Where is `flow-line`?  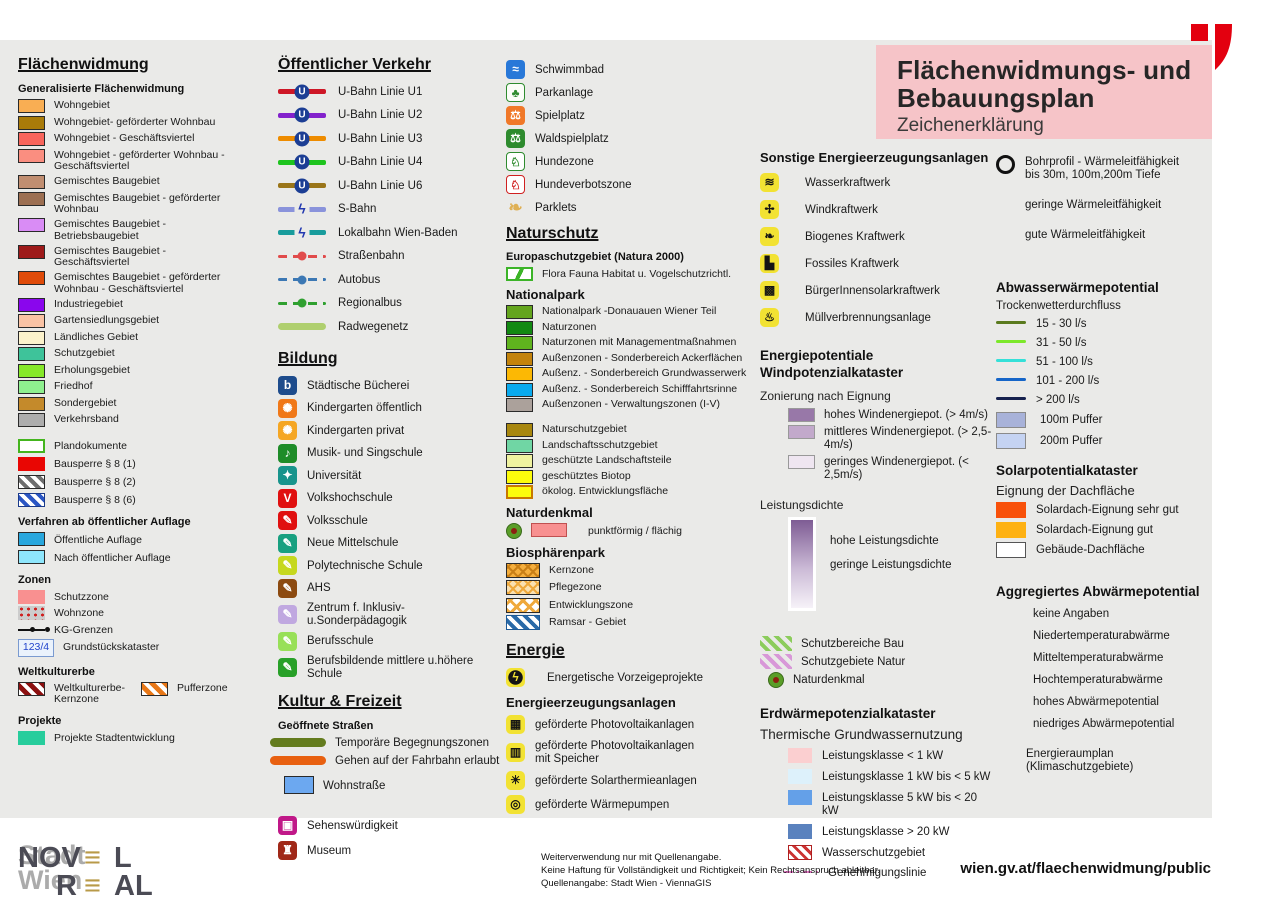
flow-line is located at coordinates (1011, 322).